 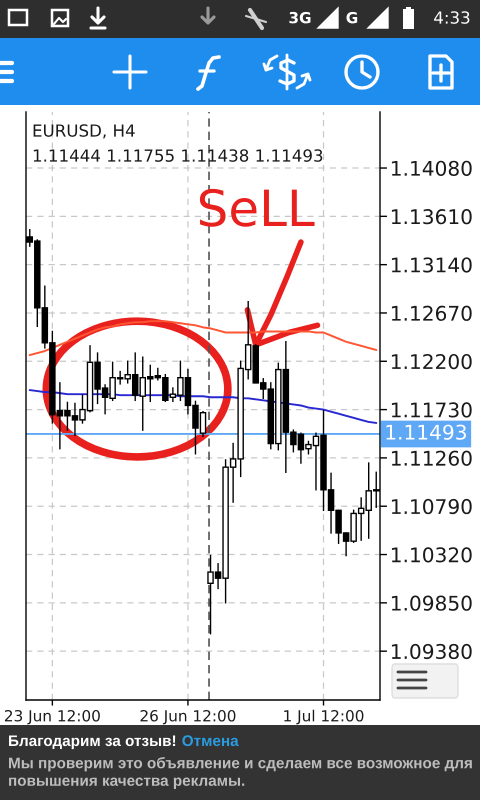 What do you see at coordinates (432, 362) in the screenshot?
I see `y-tick-label: 1.12200` at bounding box center [432, 362].